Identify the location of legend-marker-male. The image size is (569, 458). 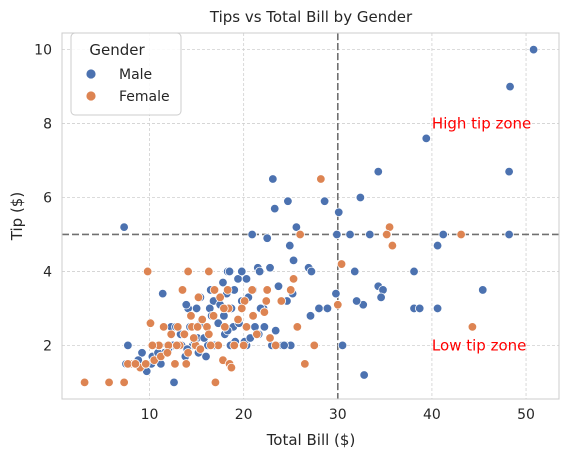
(91, 74).